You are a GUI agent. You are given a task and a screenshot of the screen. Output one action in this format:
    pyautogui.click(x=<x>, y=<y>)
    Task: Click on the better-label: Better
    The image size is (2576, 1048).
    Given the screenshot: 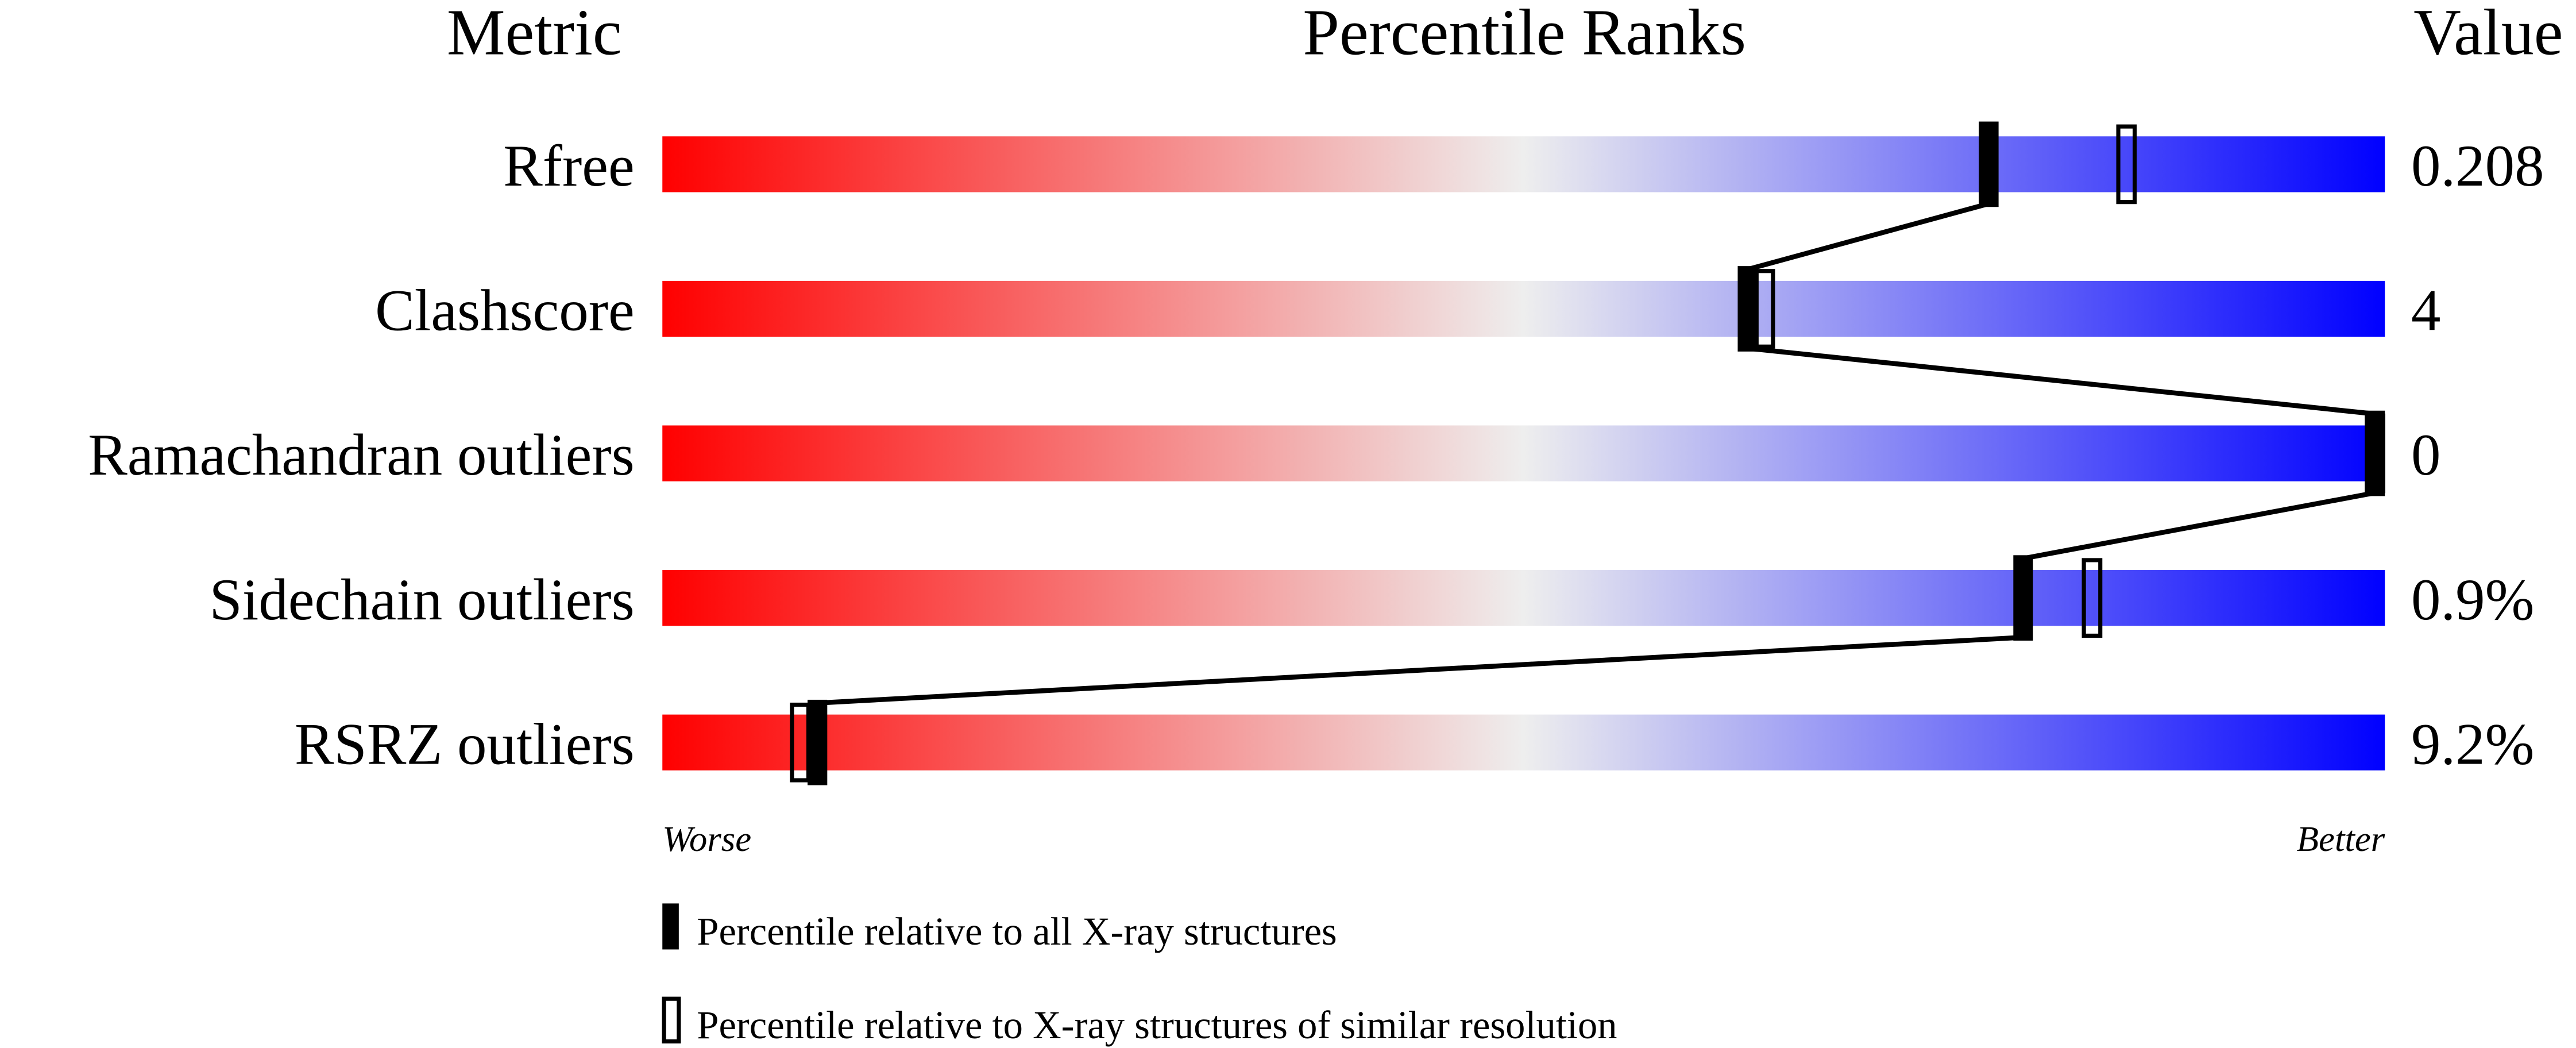 What is the action you would take?
    pyautogui.click(x=2341, y=839)
    